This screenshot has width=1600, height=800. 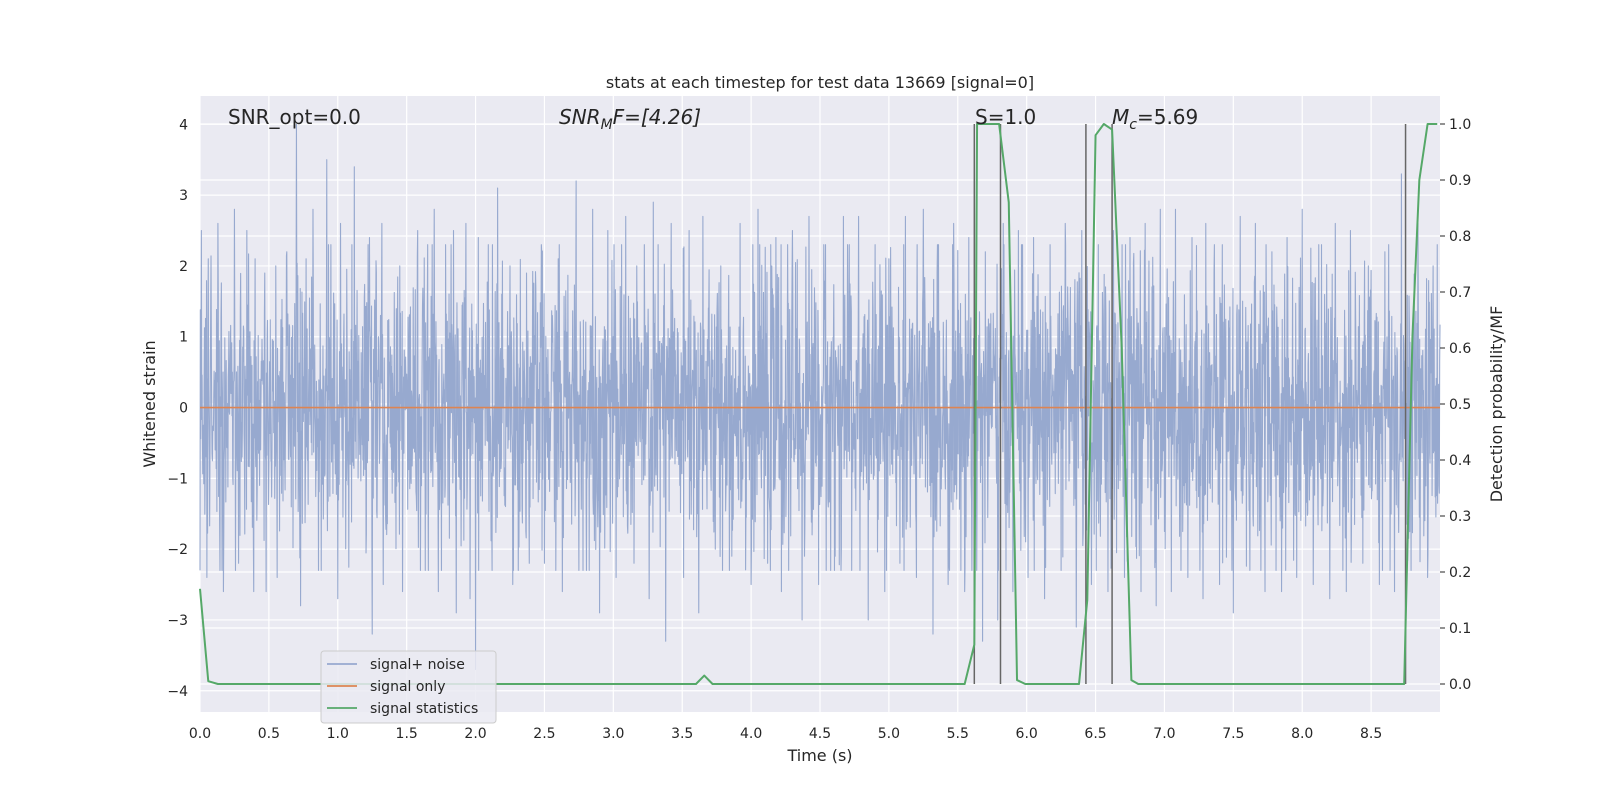 I want to click on annotation-mc: Mc=5.69, so click(x=1155, y=119).